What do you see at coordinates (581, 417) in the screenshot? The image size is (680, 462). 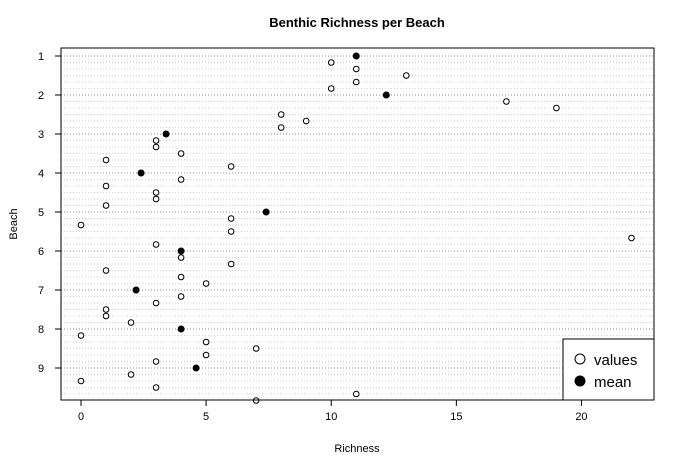 I see `x-tick-label: 20` at bounding box center [581, 417].